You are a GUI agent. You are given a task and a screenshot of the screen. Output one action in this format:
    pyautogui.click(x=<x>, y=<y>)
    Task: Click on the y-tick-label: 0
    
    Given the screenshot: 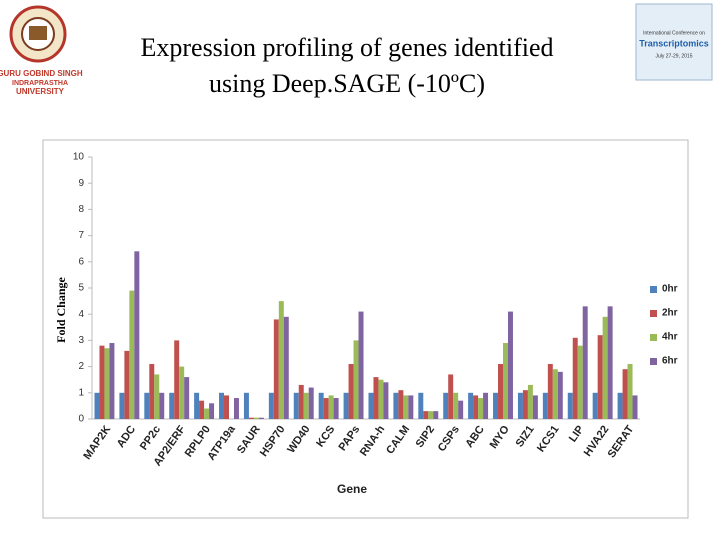 What is the action you would take?
    pyautogui.click(x=81, y=419)
    